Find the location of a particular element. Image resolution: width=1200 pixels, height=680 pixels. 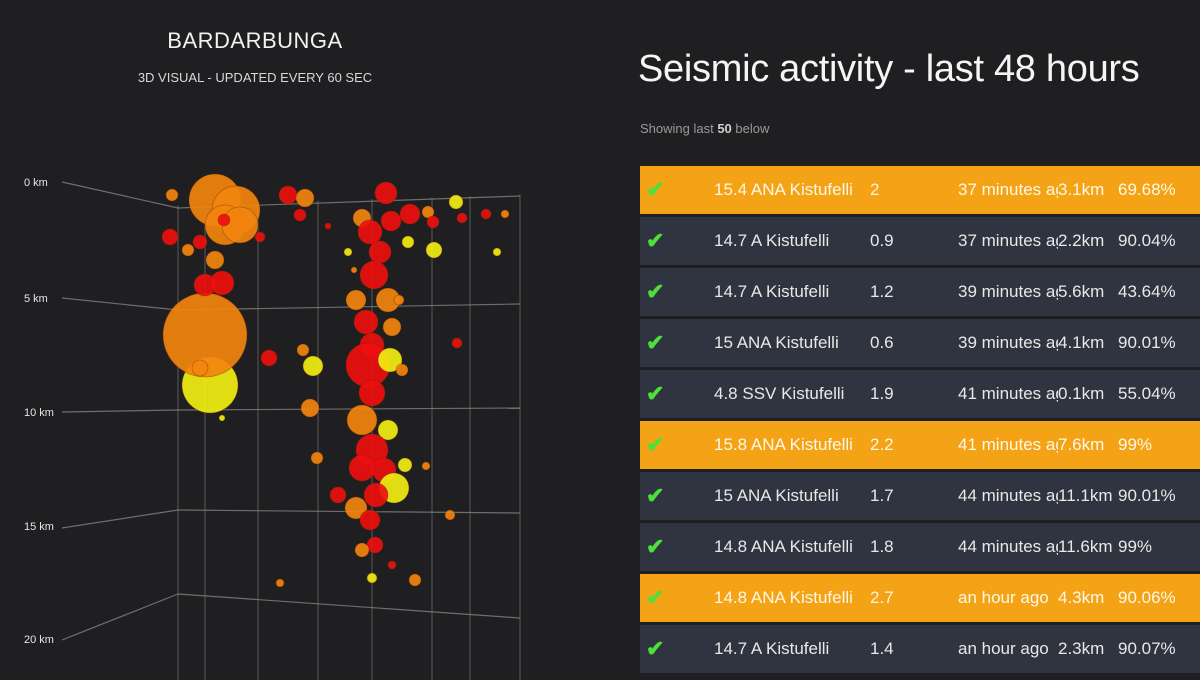

quake-distance: 5.6km is located at coordinates (1088, 292).